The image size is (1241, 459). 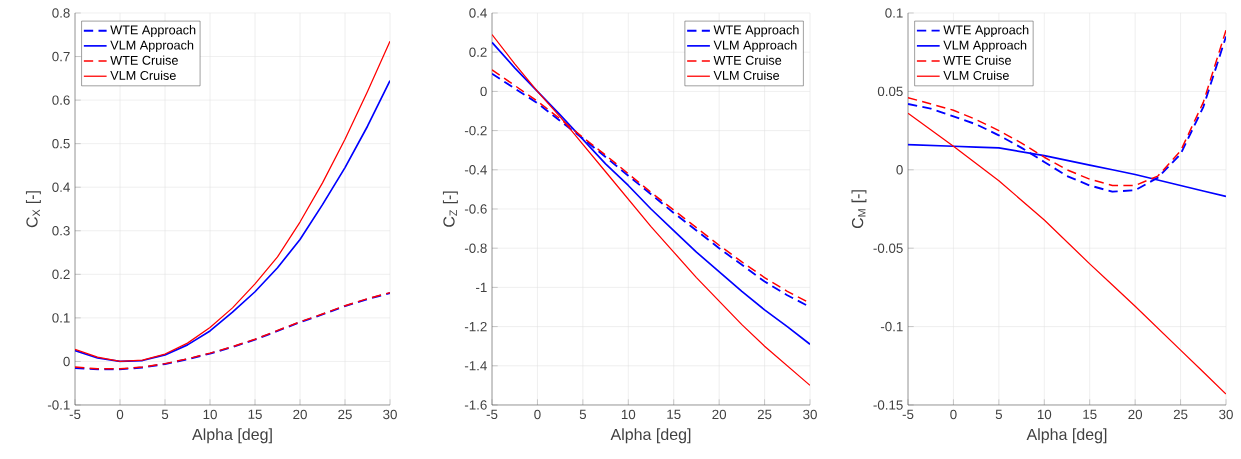 What do you see at coordinates (475, 326) in the screenshot?
I see `y-tick-label: -1.2` at bounding box center [475, 326].